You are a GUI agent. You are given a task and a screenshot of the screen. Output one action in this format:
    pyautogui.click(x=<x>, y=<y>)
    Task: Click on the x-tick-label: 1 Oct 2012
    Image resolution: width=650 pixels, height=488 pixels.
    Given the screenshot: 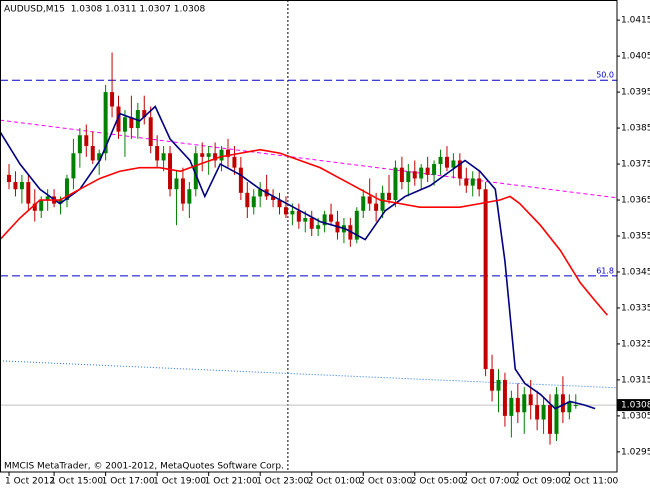 What is the action you would take?
    pyautogui.click(x=30, y=482)
    